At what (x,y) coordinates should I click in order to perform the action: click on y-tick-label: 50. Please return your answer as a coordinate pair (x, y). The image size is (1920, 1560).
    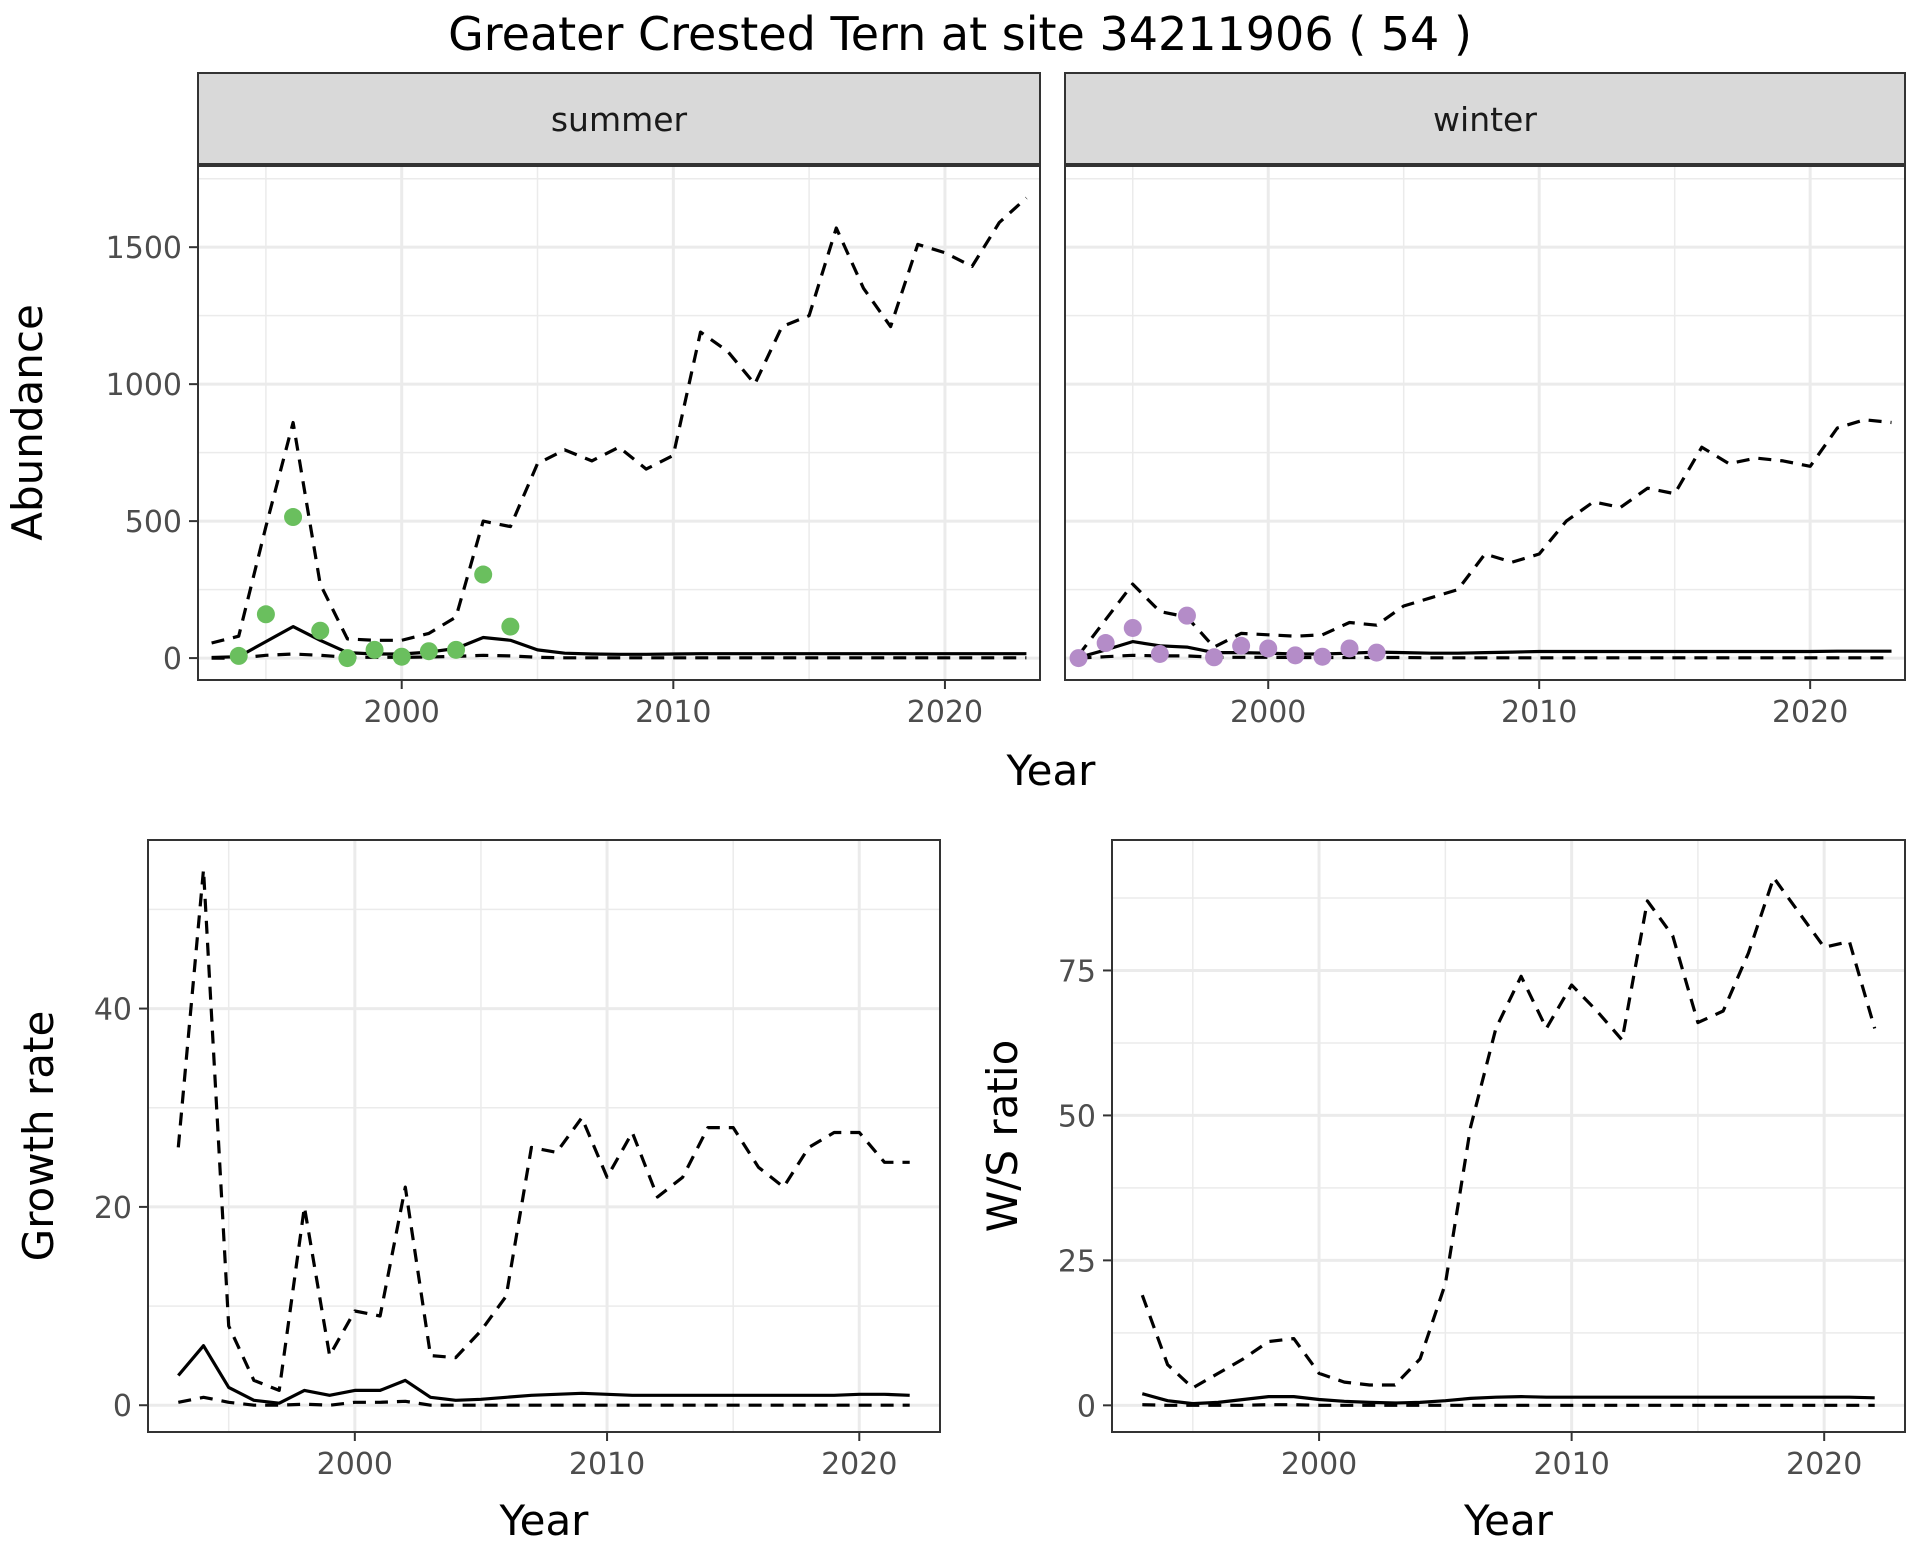
    Looking at the image, I should click on (1077, 1116).